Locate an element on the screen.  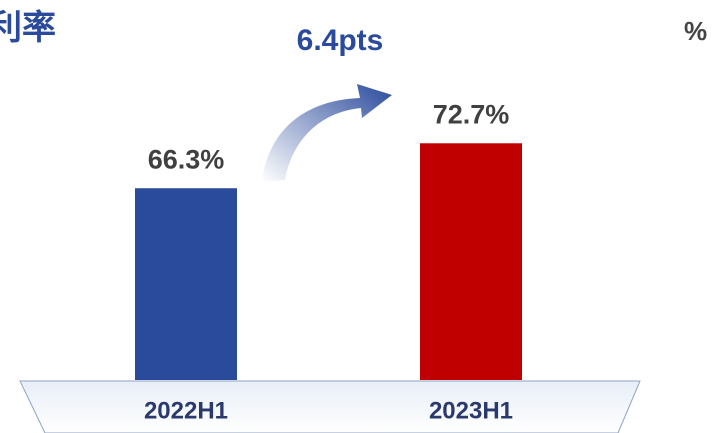
unit-label: % is located at coordinates (695, 31).